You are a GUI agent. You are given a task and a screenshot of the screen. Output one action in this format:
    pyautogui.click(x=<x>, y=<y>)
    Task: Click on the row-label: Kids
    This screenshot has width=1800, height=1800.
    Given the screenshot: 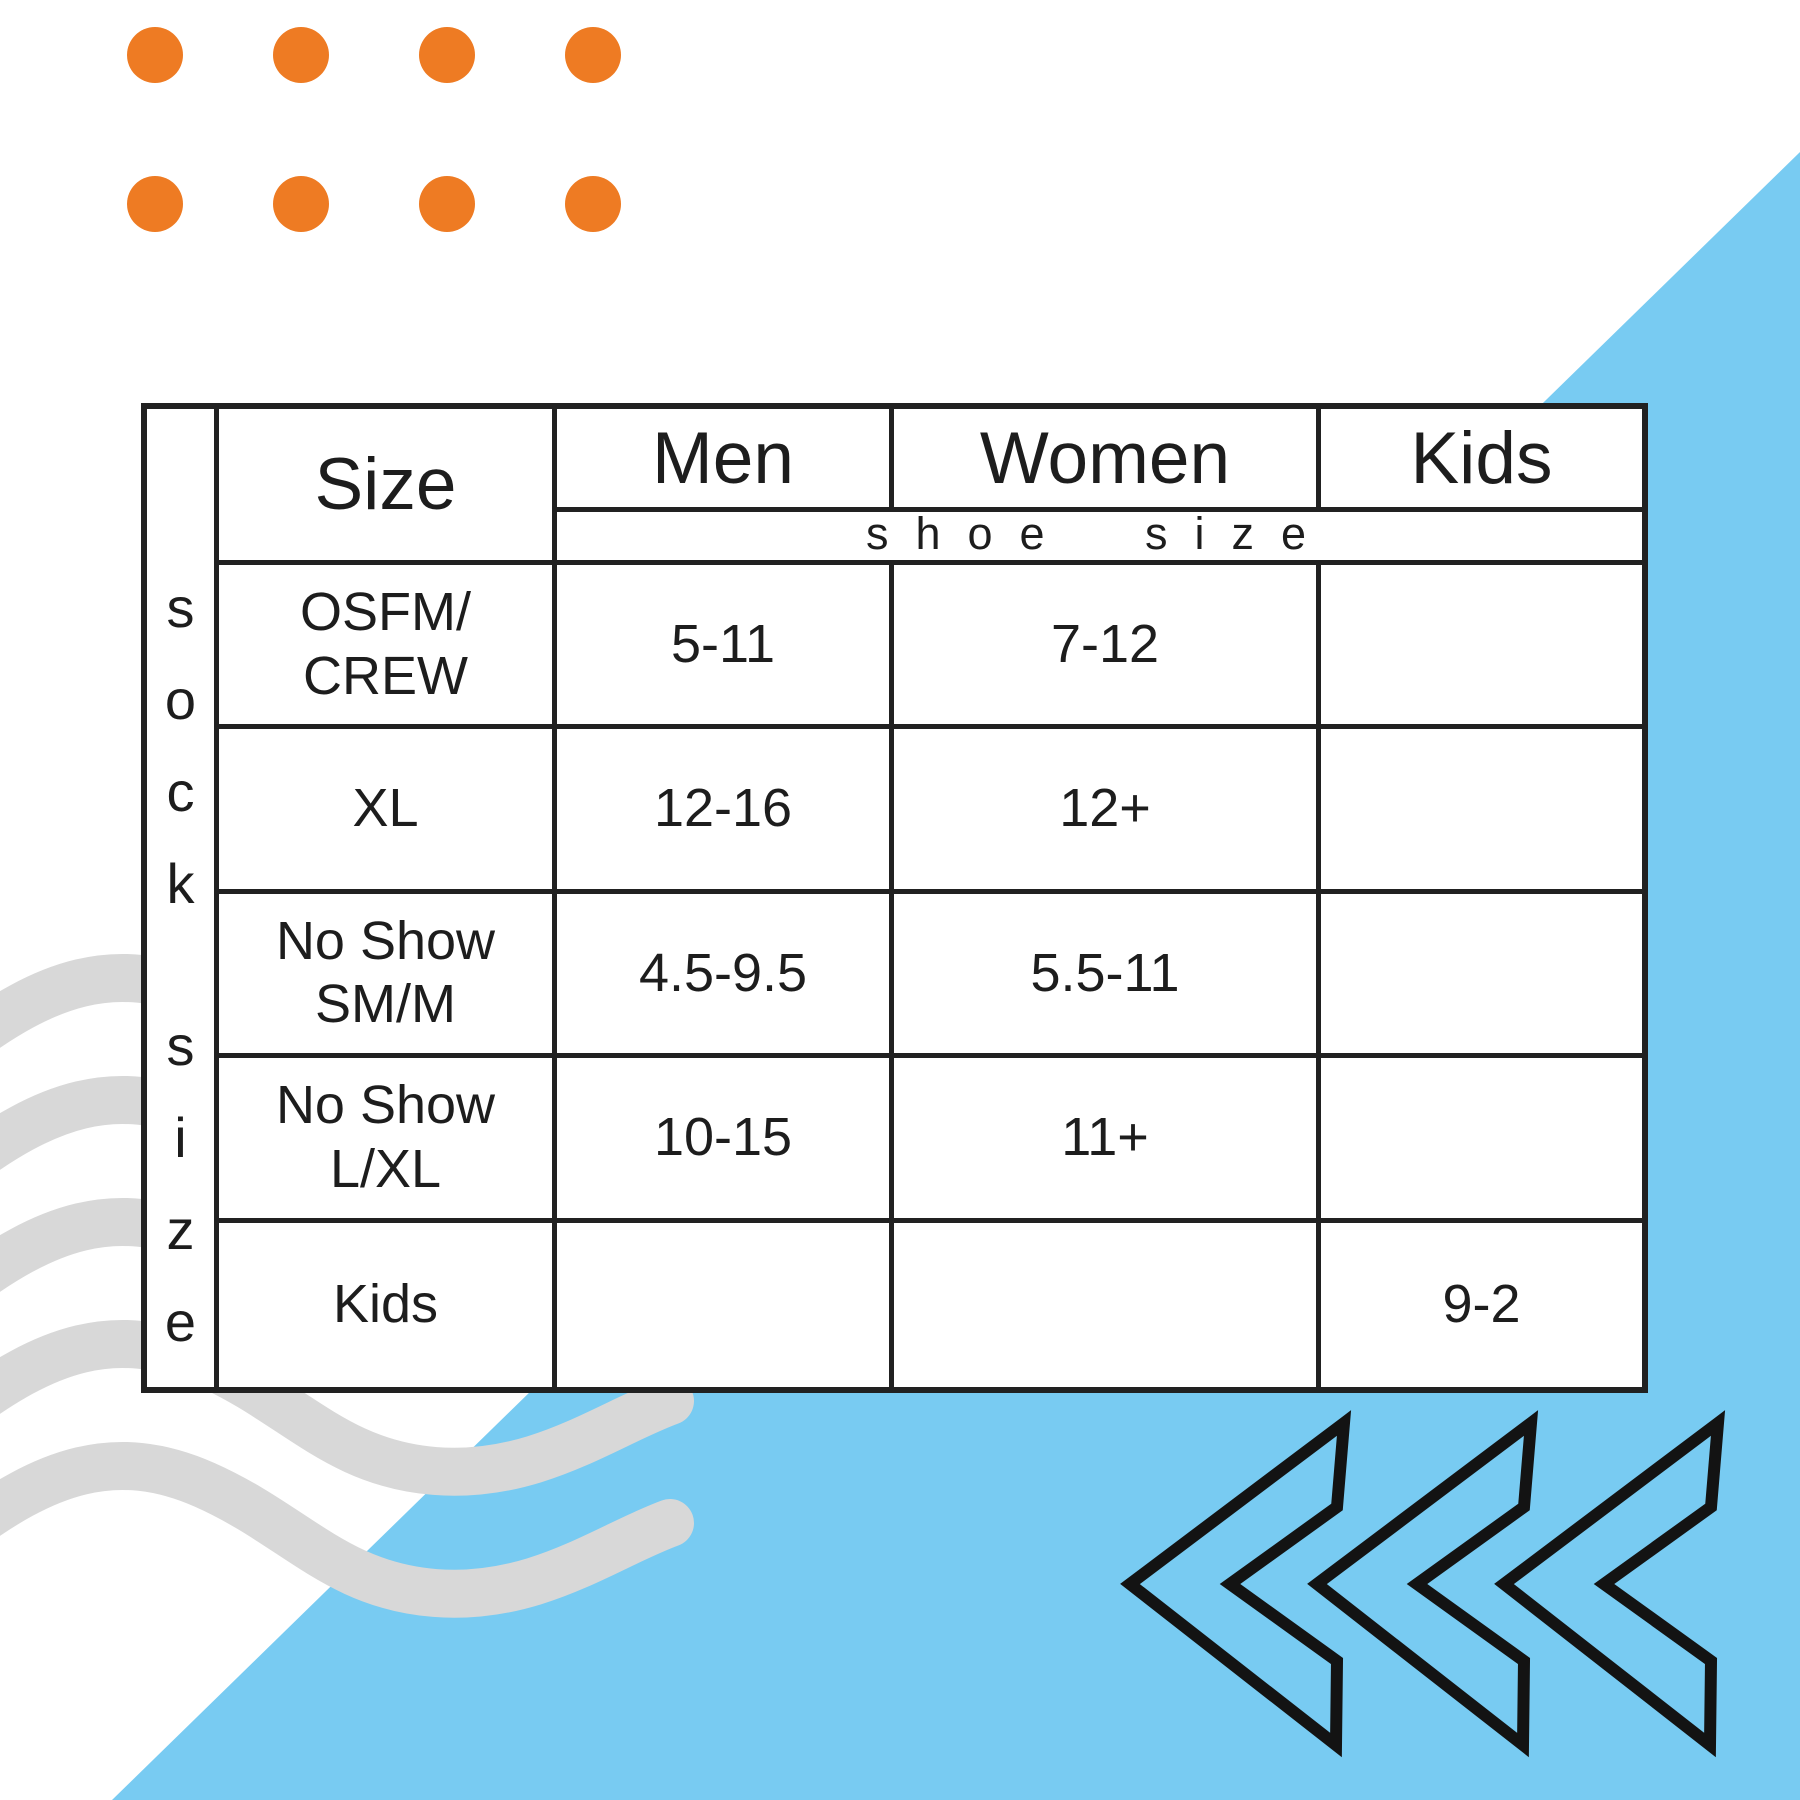 What is the action you would take?
    pyautogui.click(x=388, y=1304)
    